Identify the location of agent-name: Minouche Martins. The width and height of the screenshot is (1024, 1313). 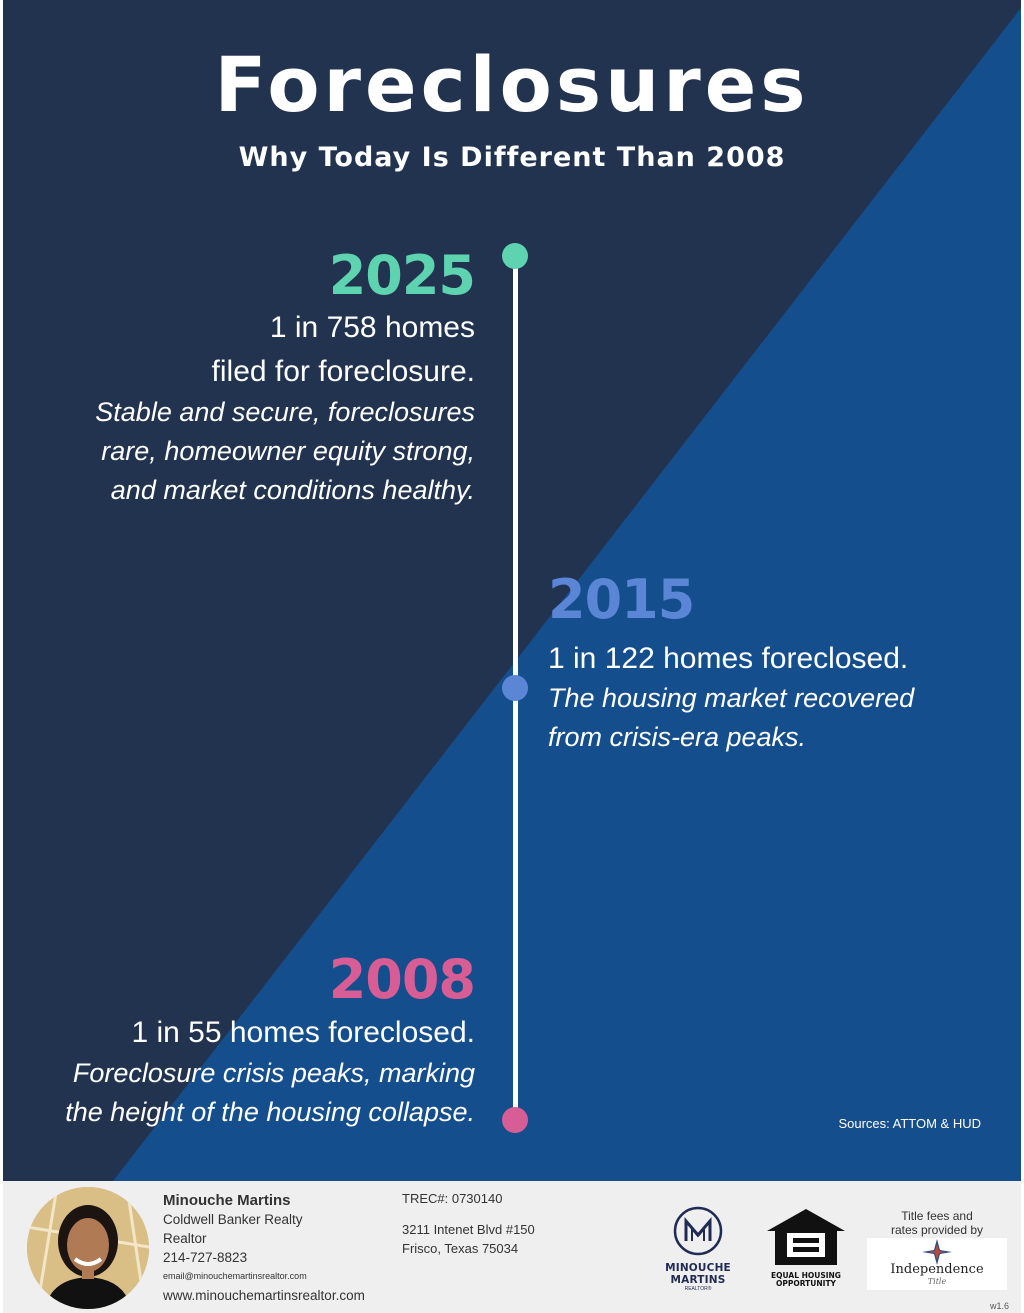
(227, 1200).